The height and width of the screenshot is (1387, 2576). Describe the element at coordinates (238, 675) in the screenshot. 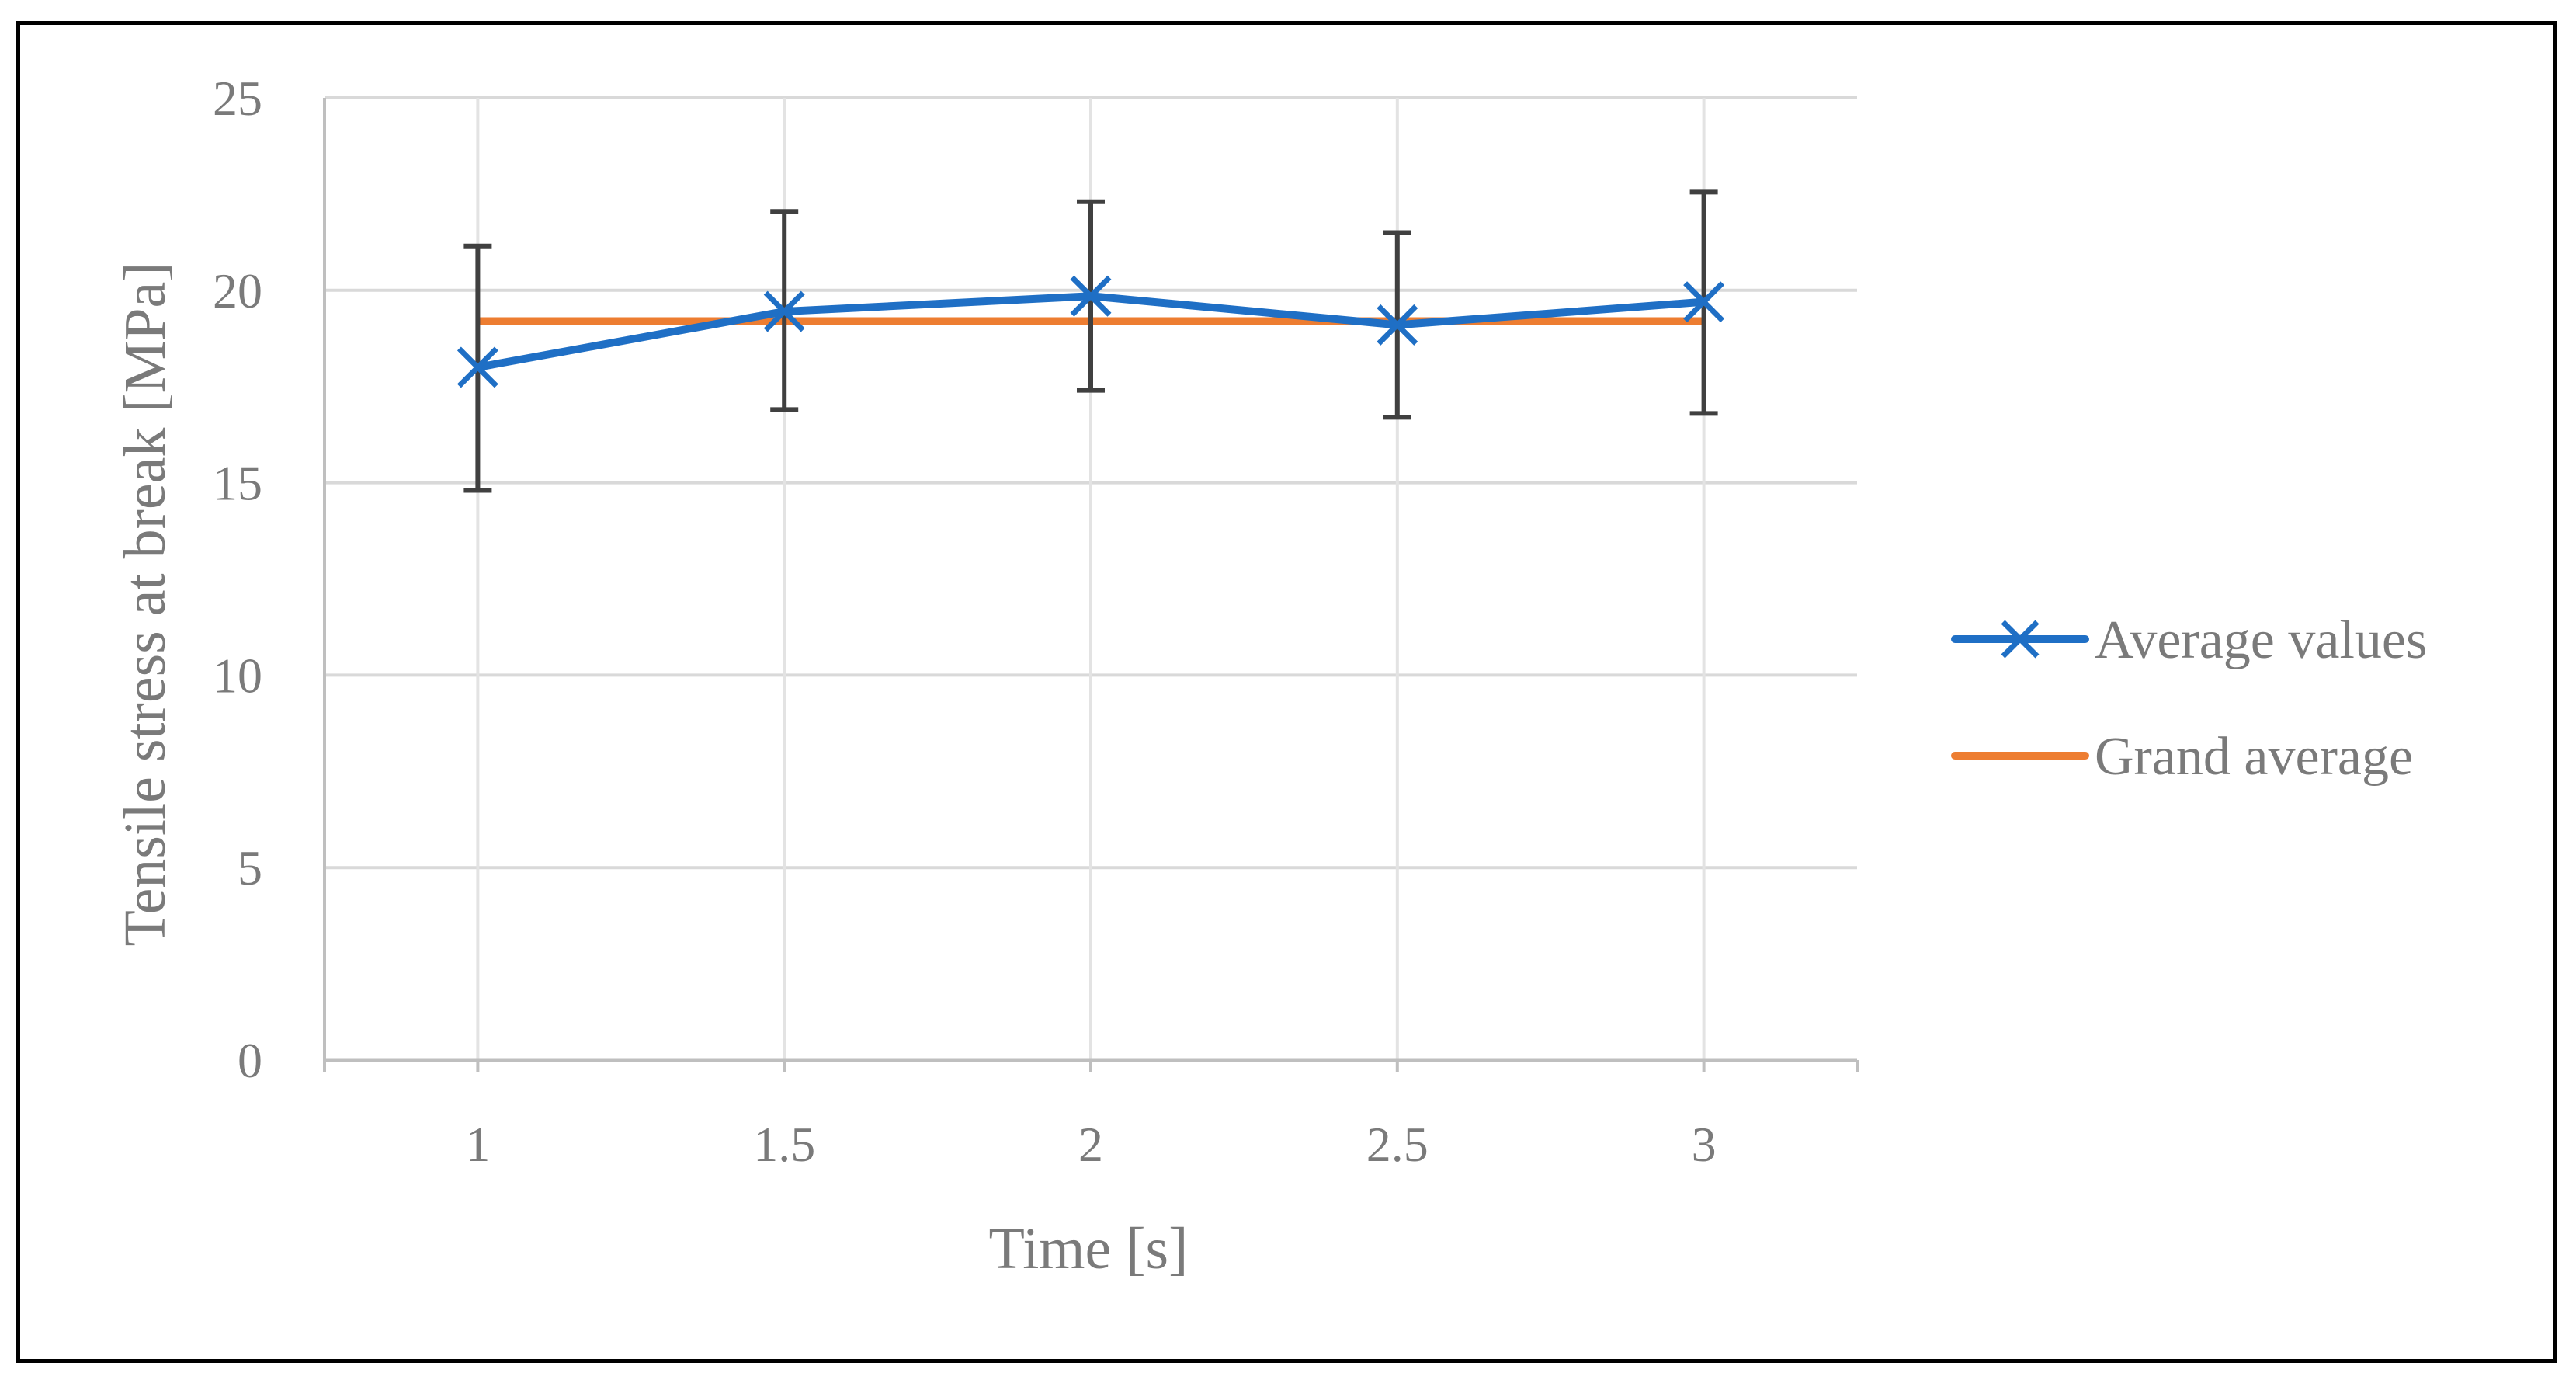

I see `y-tick-label: 10` at that location.